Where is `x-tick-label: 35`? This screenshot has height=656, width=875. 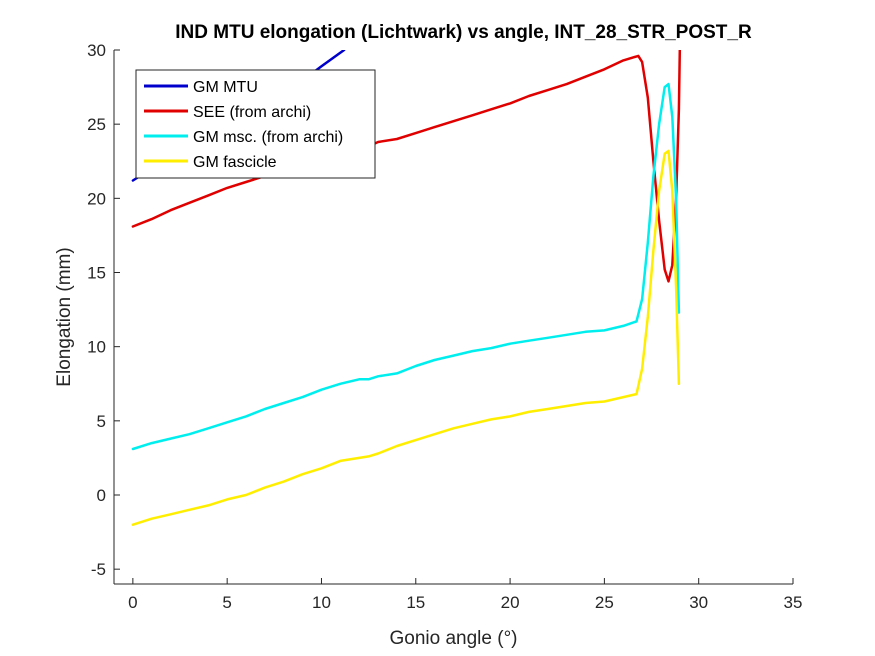 x-tick-label: 35 is located at coordinates (793, 602).